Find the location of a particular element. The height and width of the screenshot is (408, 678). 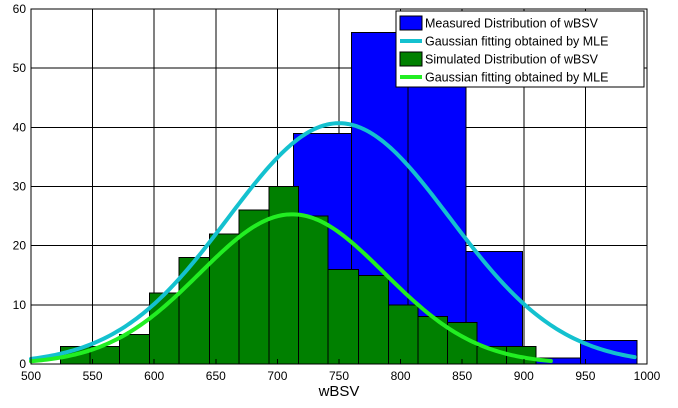

y-tick-label: 60 is located at coordinates (20, 9).